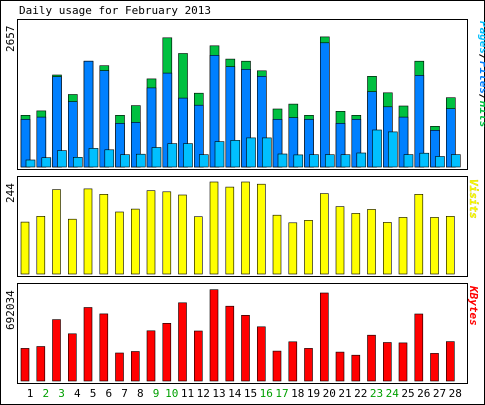  Describe the element at coordinates (376, 393) in the screenshot. I see `day-label: 23` at that location.